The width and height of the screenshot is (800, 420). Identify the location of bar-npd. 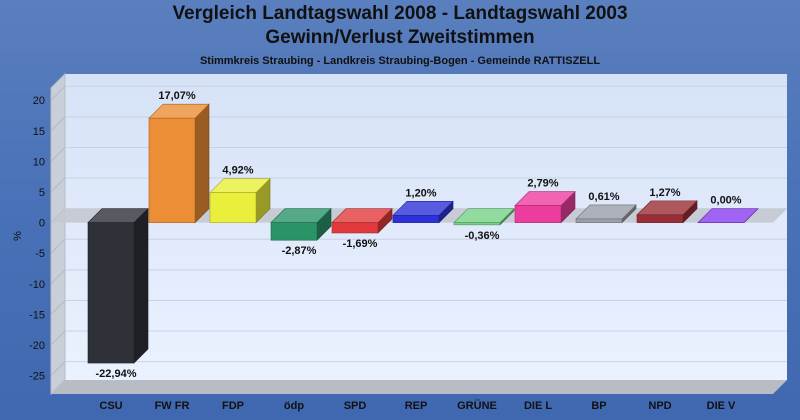
(667, 212).